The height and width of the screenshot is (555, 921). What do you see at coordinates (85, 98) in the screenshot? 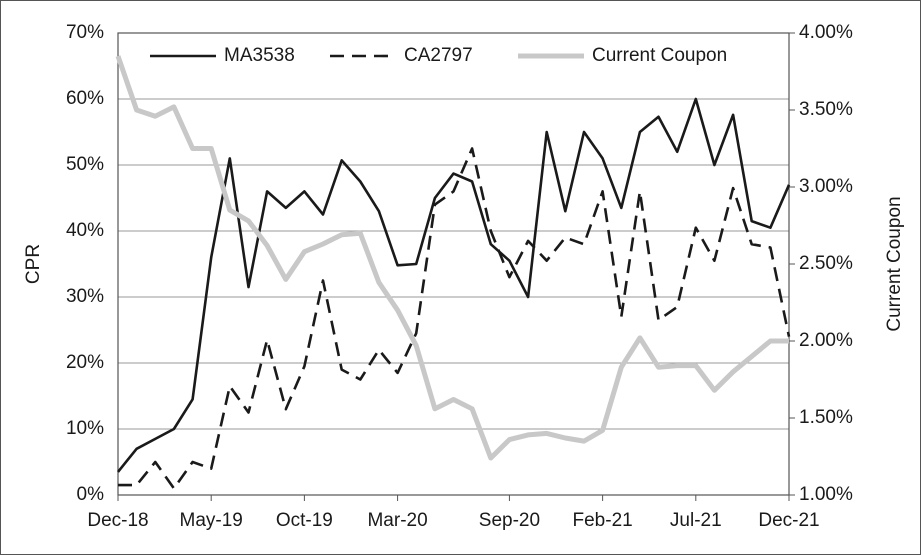
I see `y-tick-label: 60%` at bounding box center [85, 98].